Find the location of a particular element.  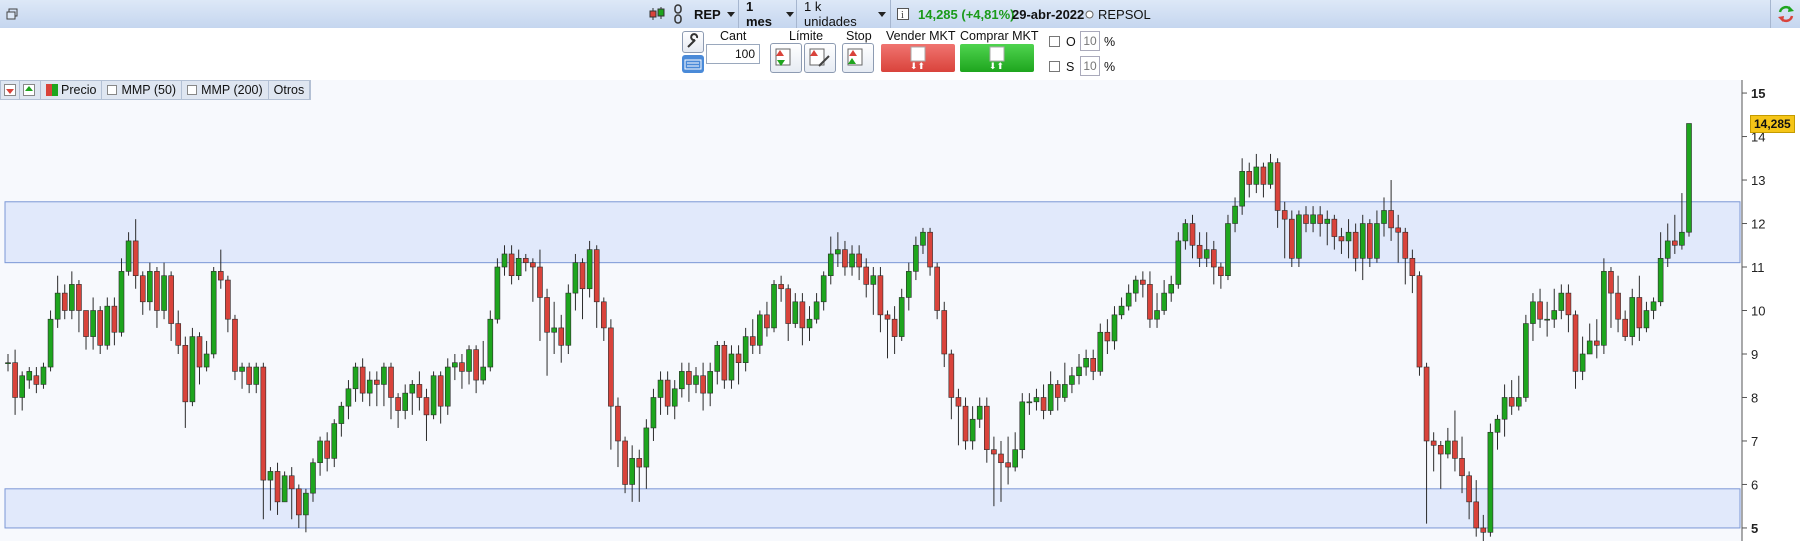

o-checkbox is located at coordinates (1054, 41).